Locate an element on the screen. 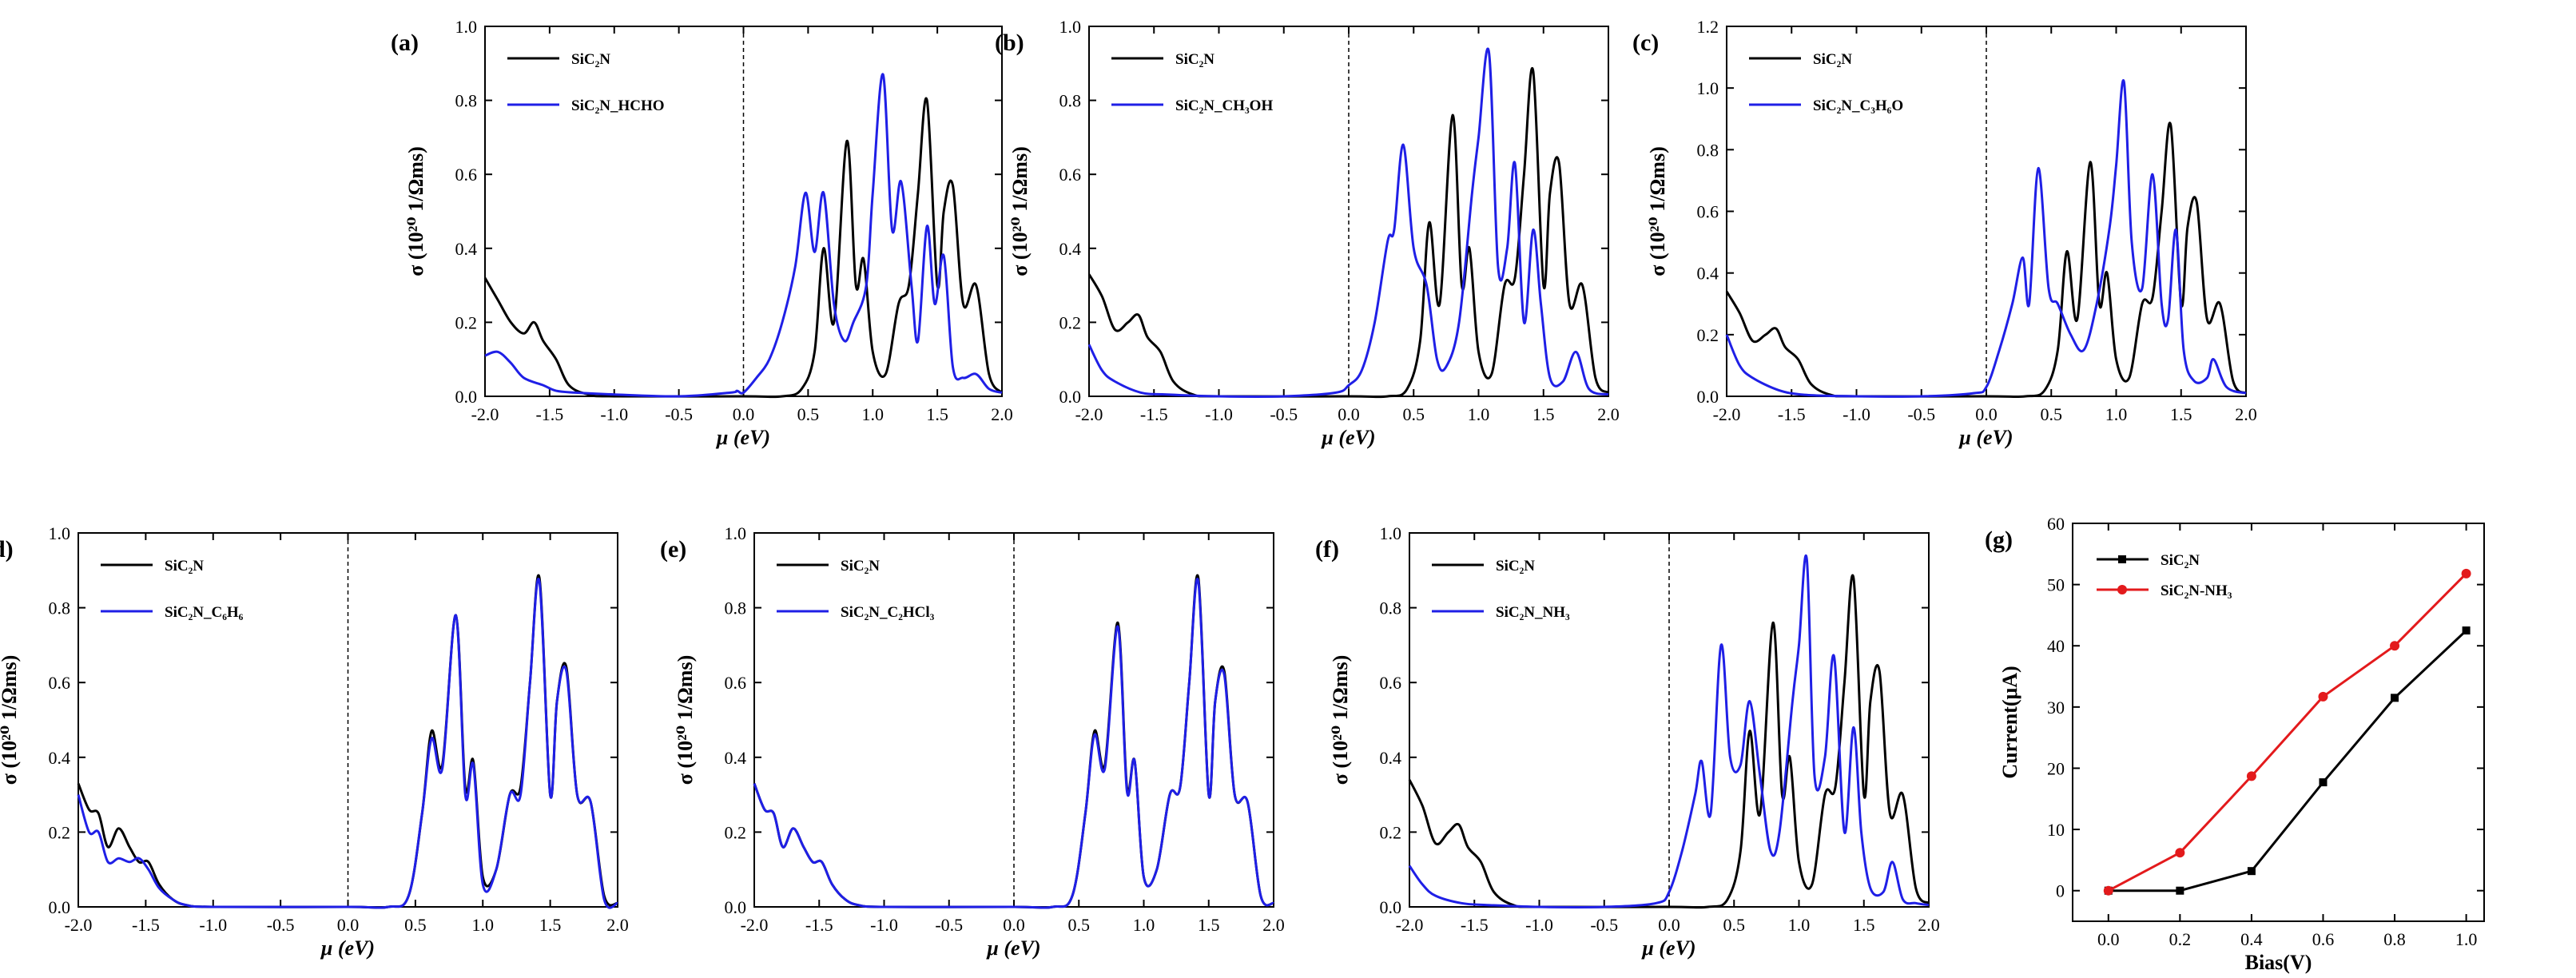 The width and height of the screenshot is (2576, 978). x-tick-label: 0.2 is located at coordinates (2180, 939).